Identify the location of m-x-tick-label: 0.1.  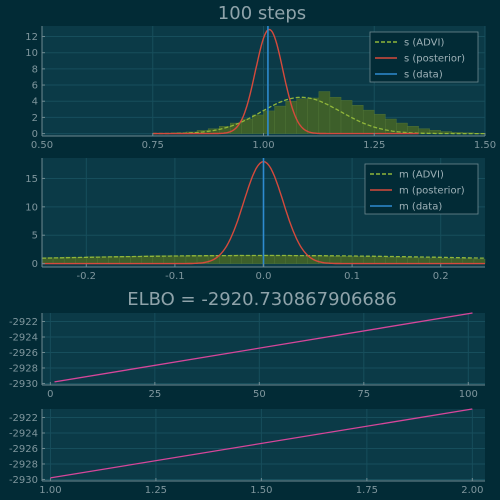
(352, 276).